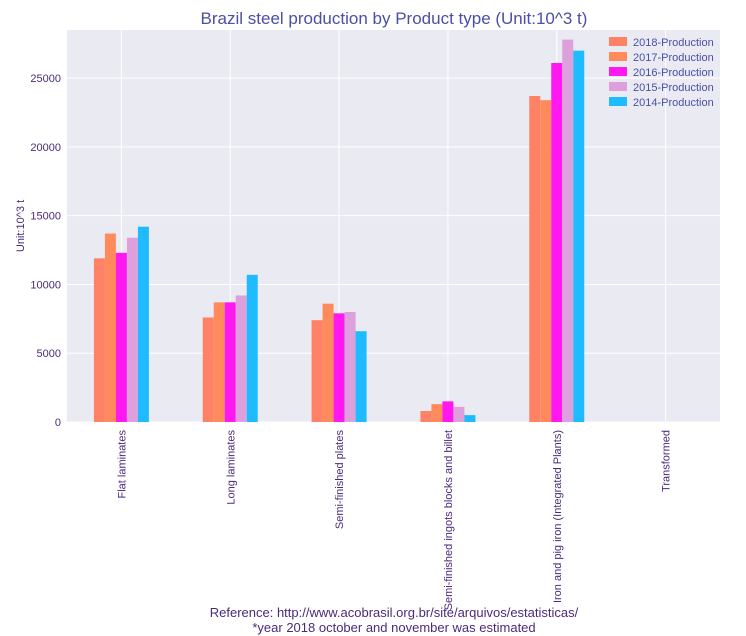  Describe the element at coordinates (58, 423) in the screenshot. I see `y-tick-label: 0` at that location.